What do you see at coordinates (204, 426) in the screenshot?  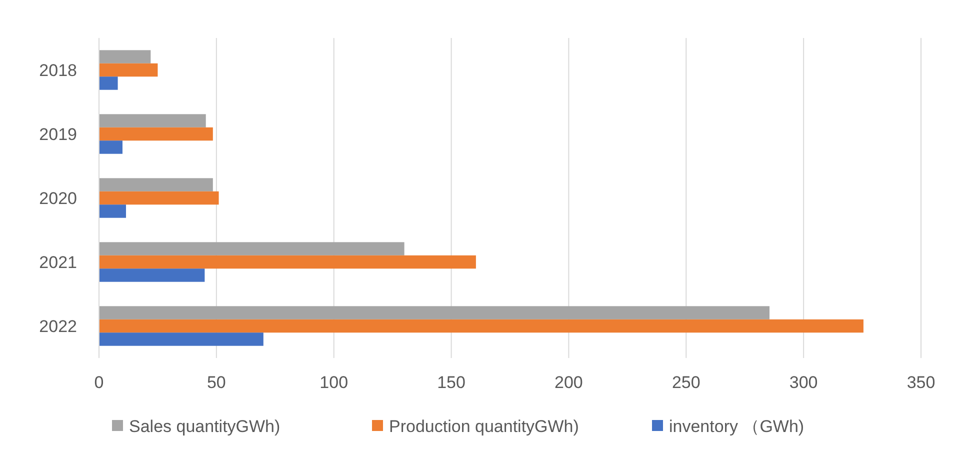 I see `legend-label: Sales quantityGWh)` at bounding box center [204, 426].